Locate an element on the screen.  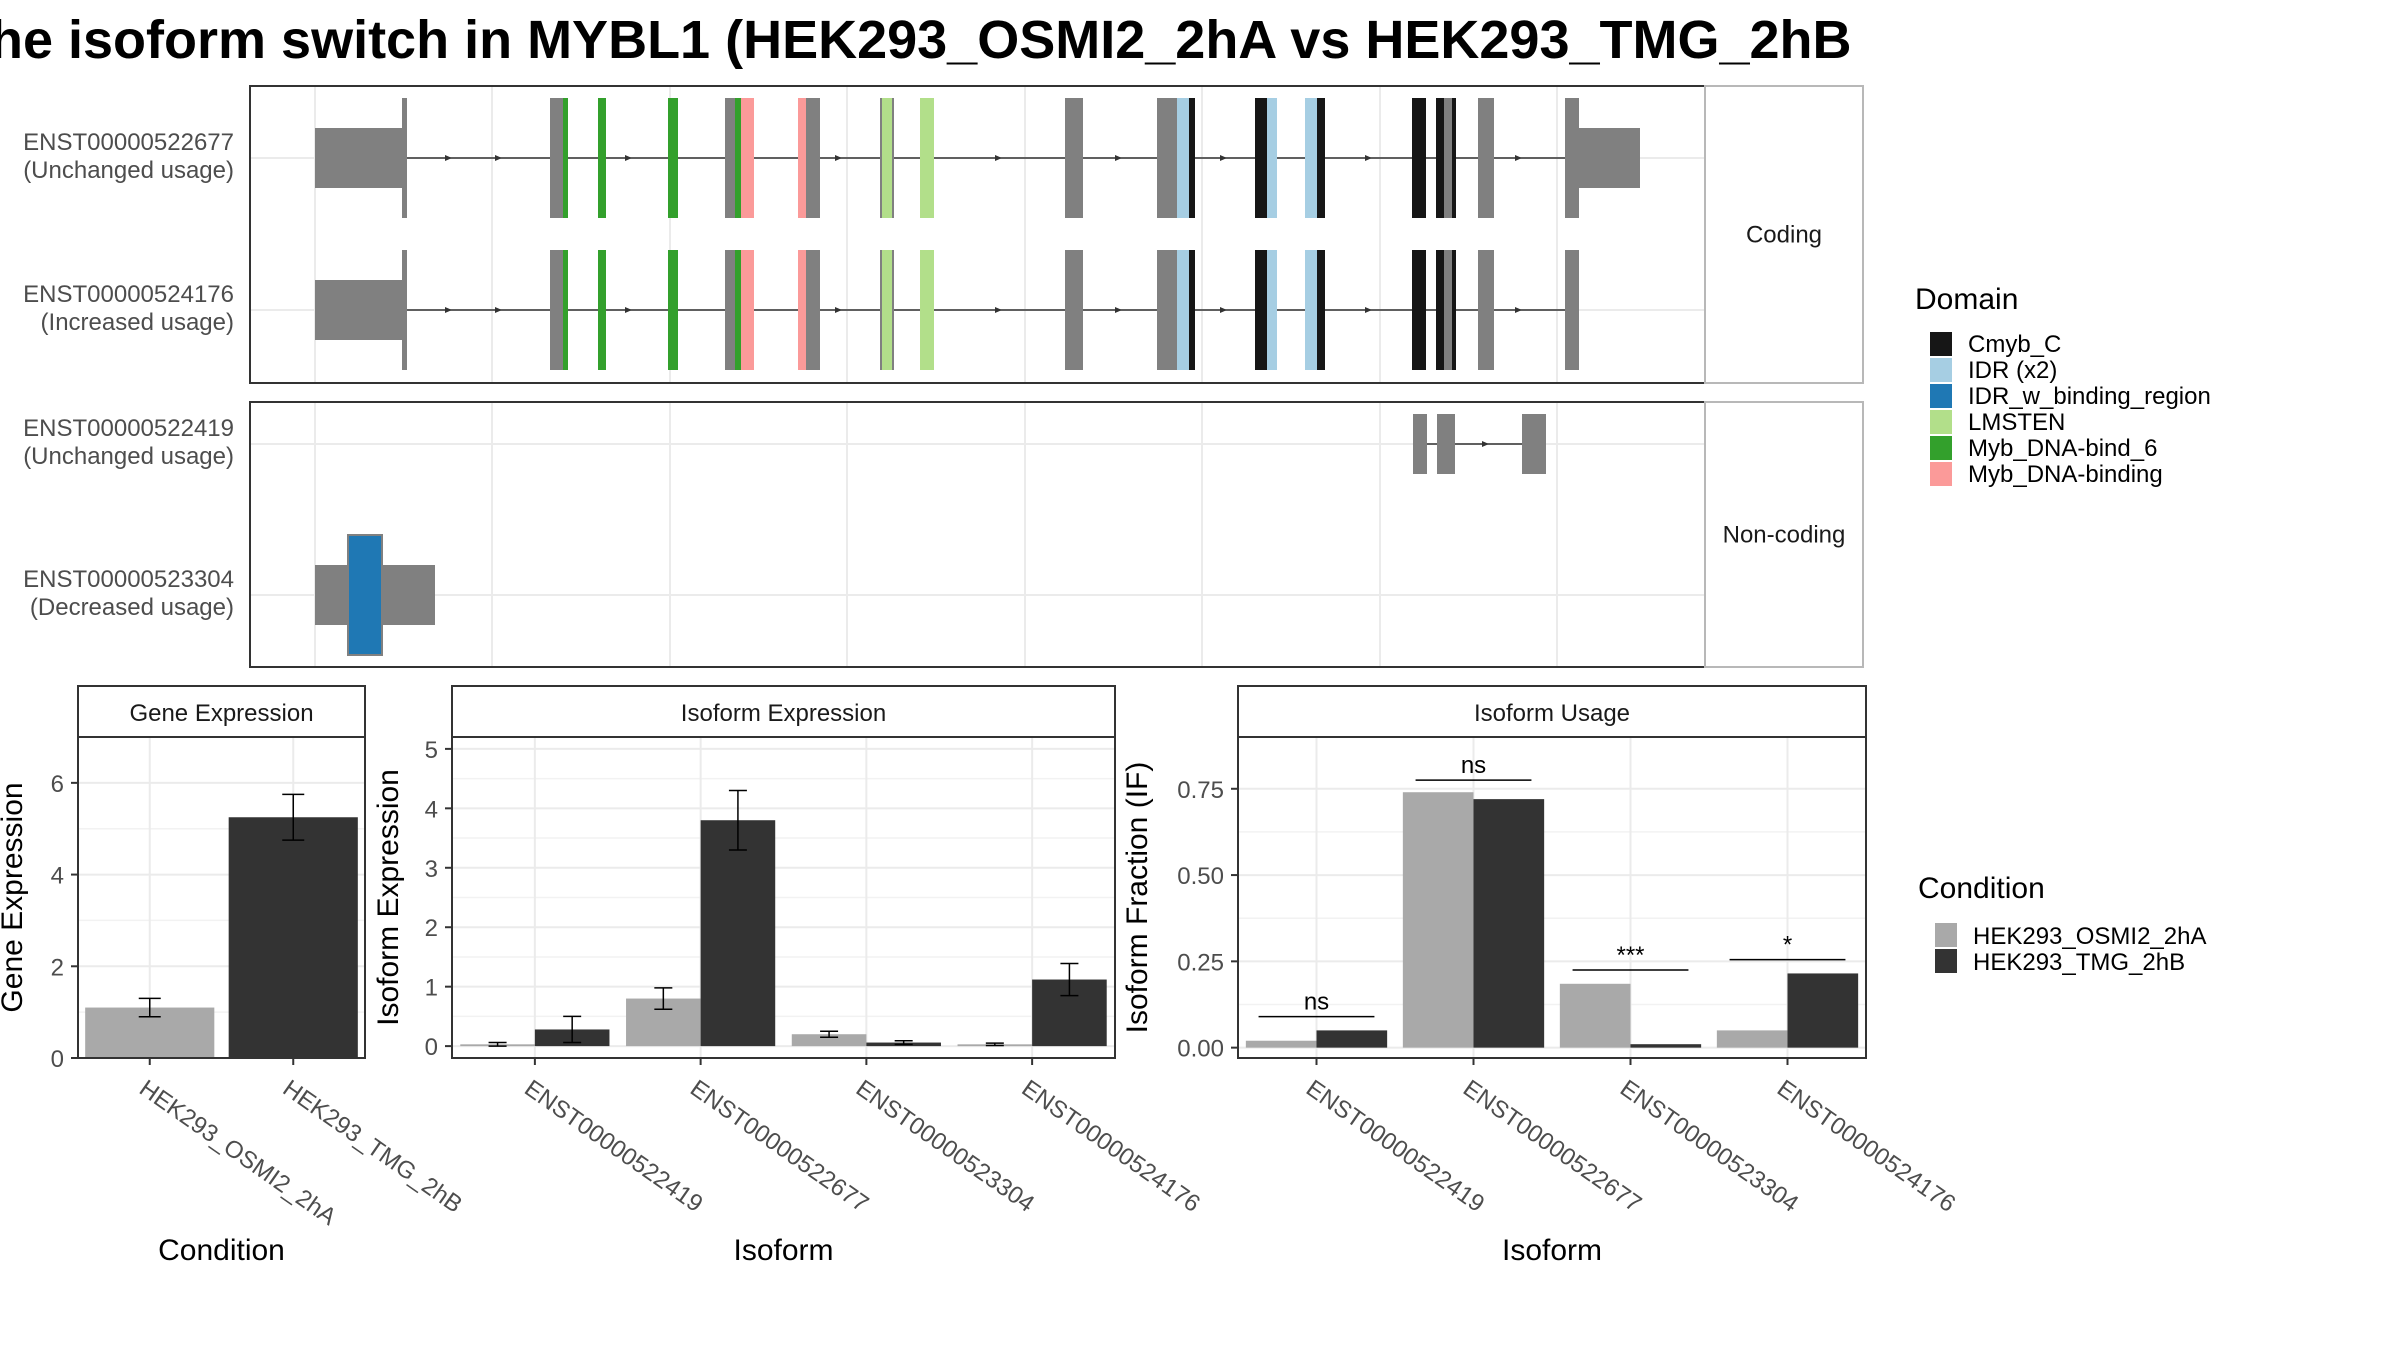
domain-outline is located at coordinates (365, 595).